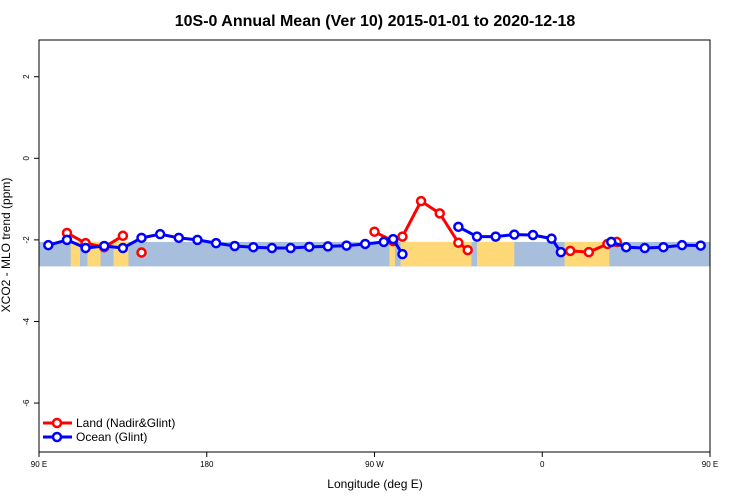 The width and height of the screenshot is (750, 500). Describe the element at coordinates (57, 437) in the screenshot. I see `legend-ocean-marker` at that location.